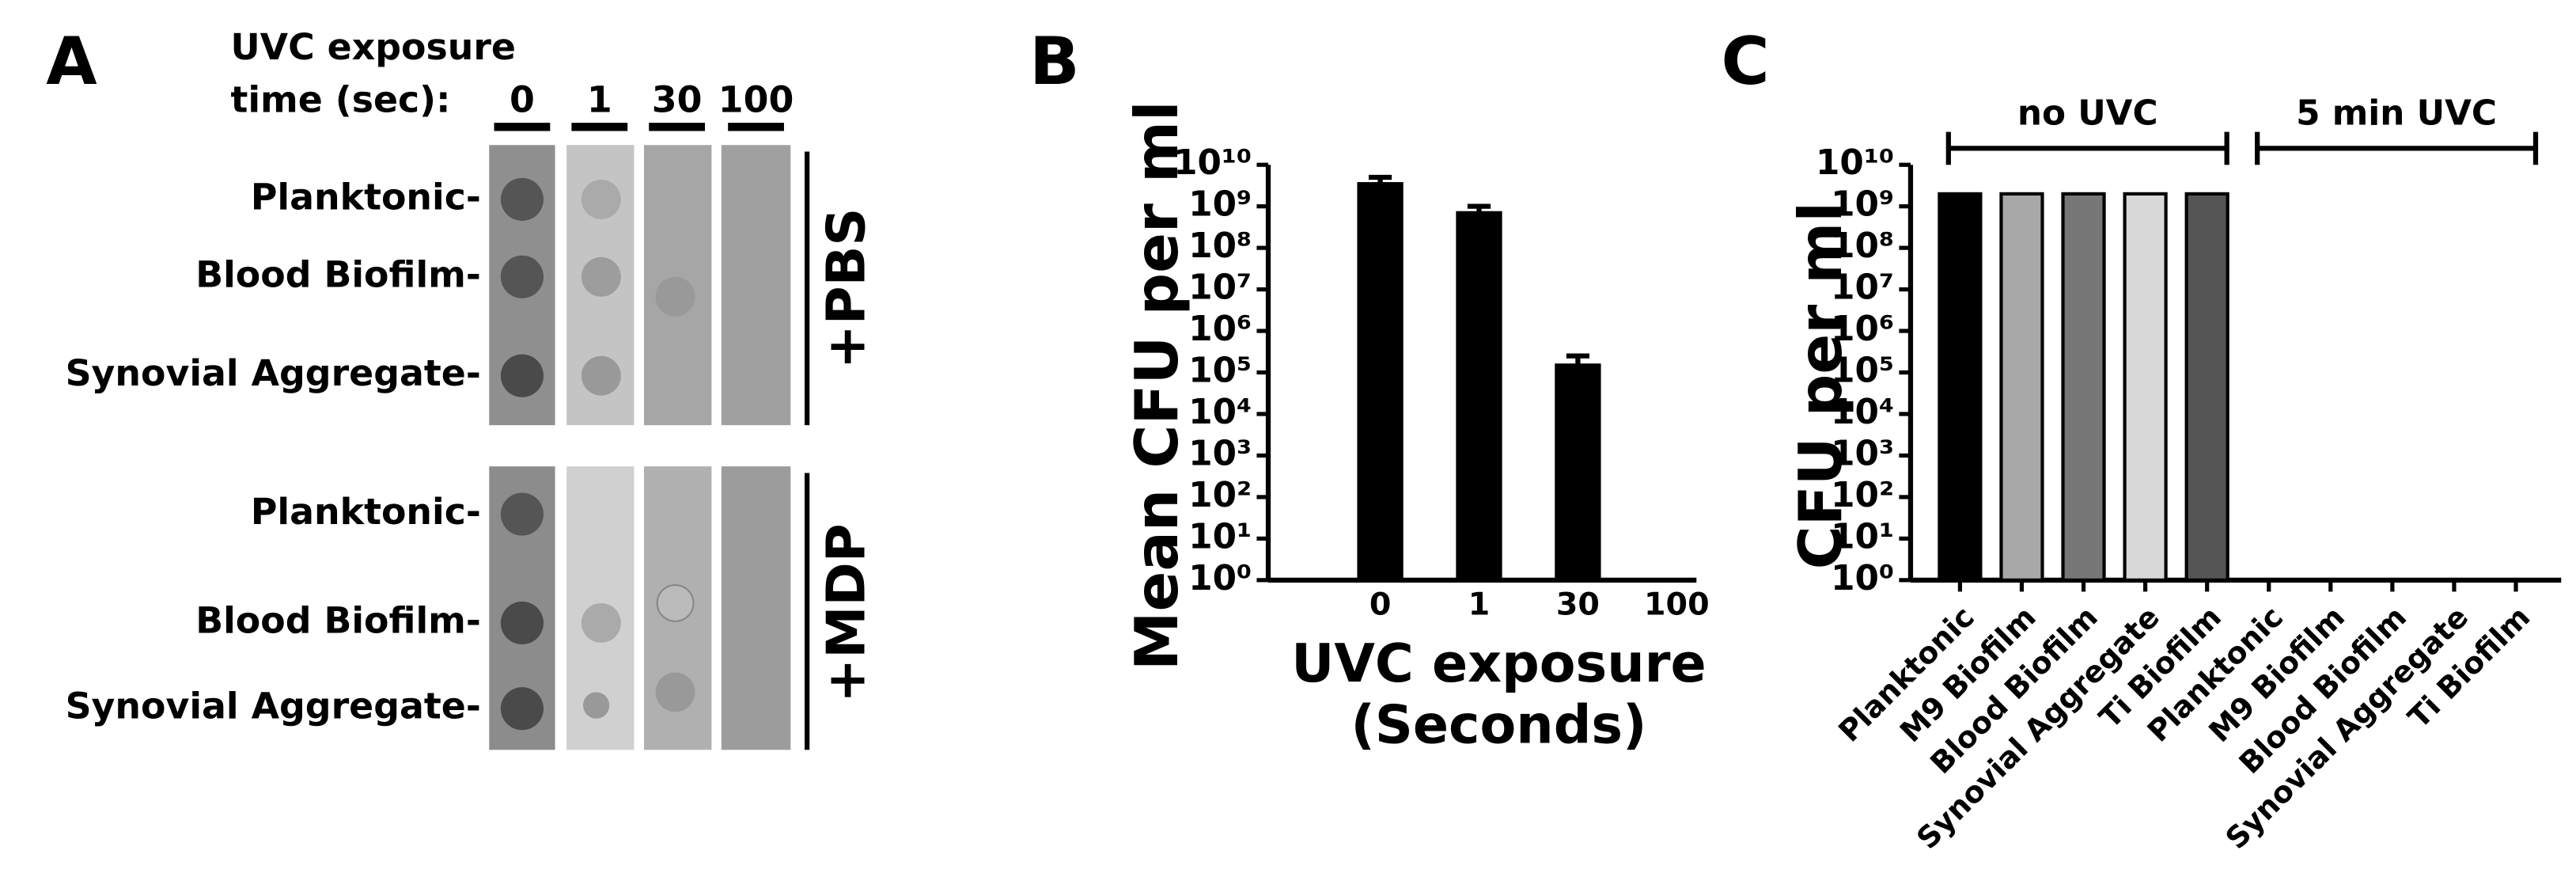  I want to click on x-tick-label: 0, so click(1380, 605).